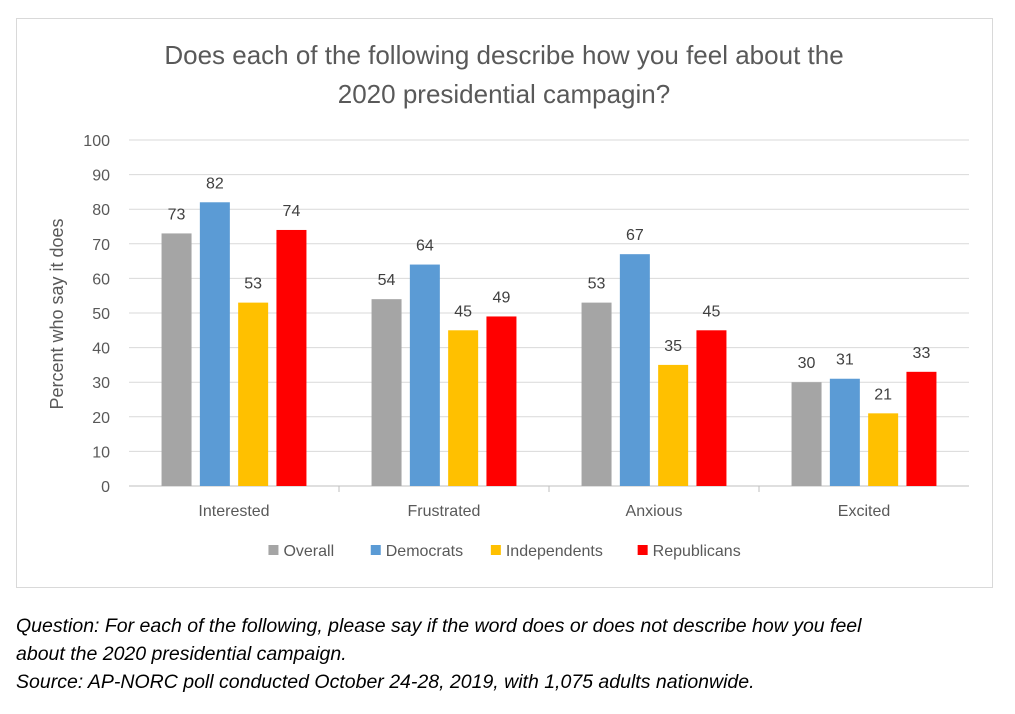  I want to click on bar-excited-independents, so click(883, 449).